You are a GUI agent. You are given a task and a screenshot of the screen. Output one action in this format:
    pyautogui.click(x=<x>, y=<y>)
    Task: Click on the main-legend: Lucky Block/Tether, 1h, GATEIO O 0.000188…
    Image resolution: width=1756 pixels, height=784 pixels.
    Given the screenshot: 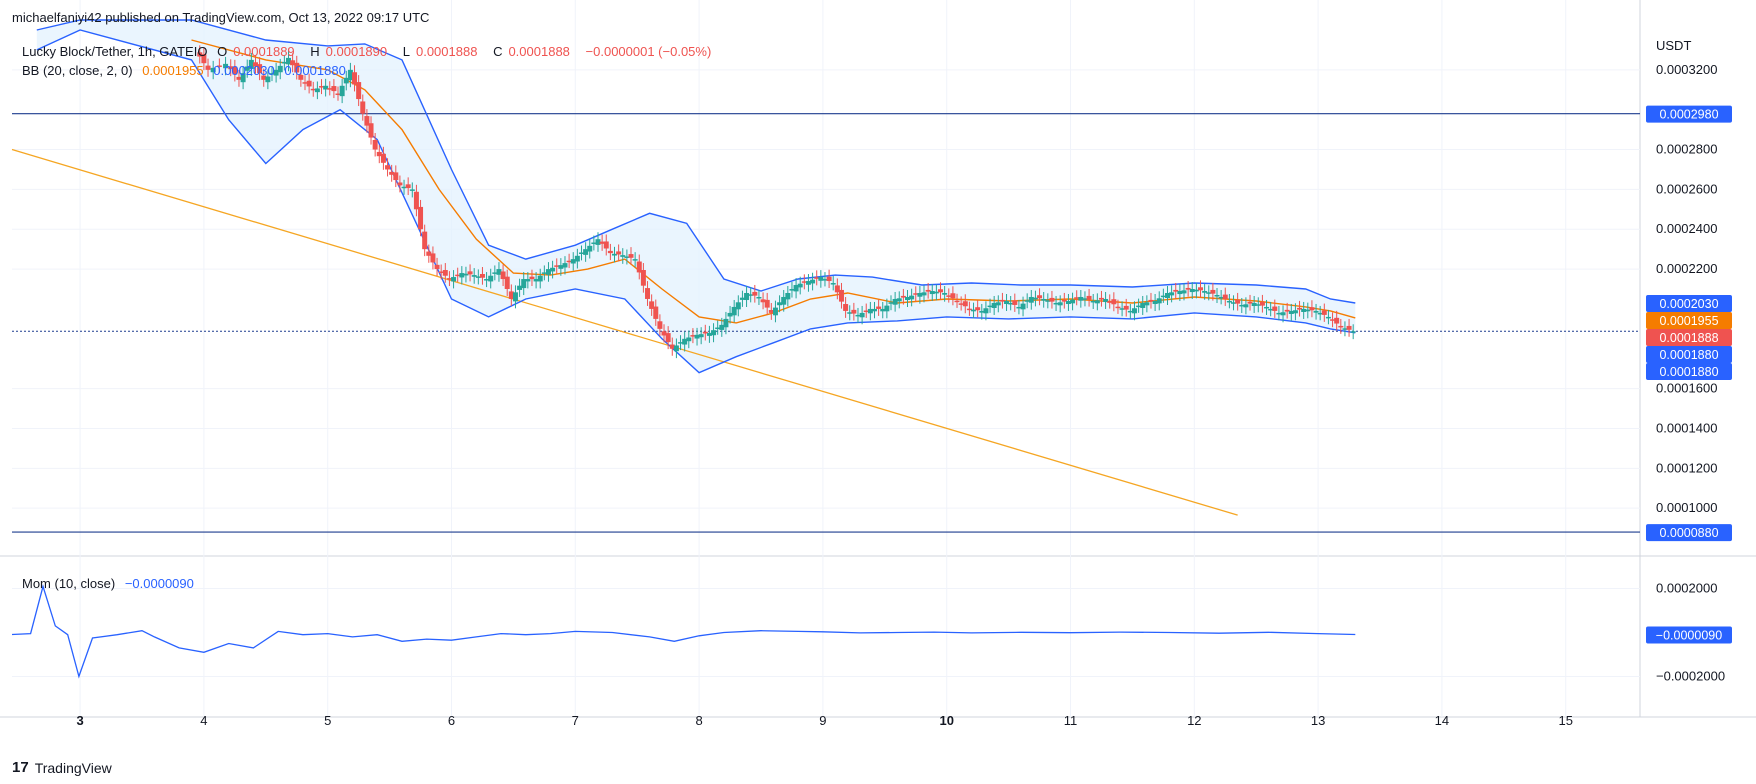 What is the action you would take?
    pyautogui.click(x=369, y=51)
    